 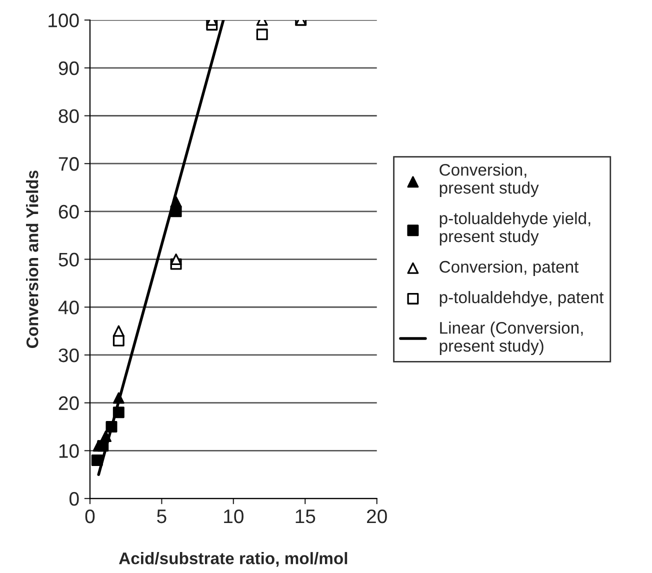 I want to click on y-tick-label: 50, so click(x=68, y=259).